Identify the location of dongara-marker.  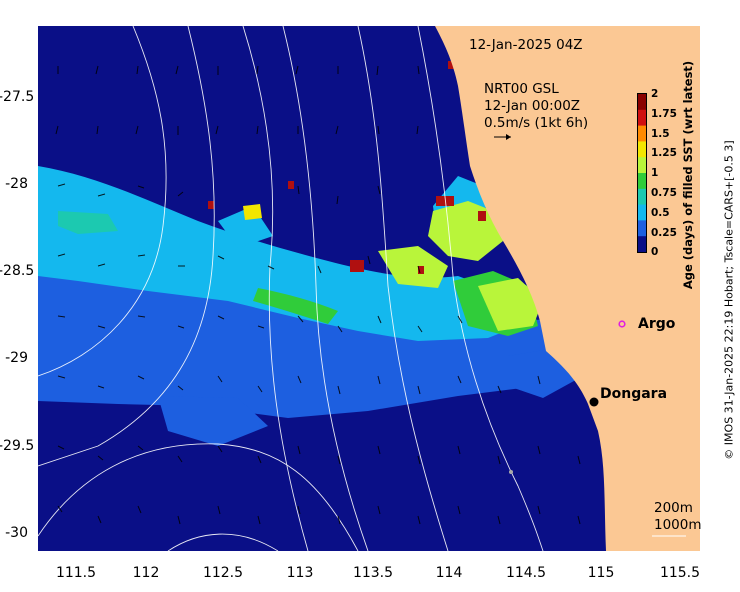
(594, 402).